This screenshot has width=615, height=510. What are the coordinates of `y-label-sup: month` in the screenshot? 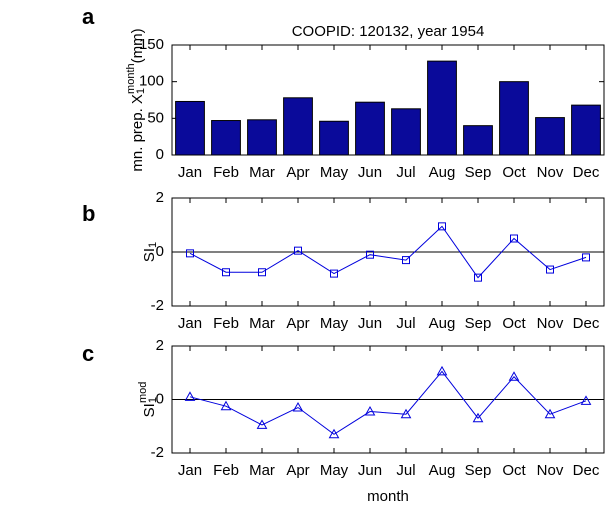 It's located at (131, 78).